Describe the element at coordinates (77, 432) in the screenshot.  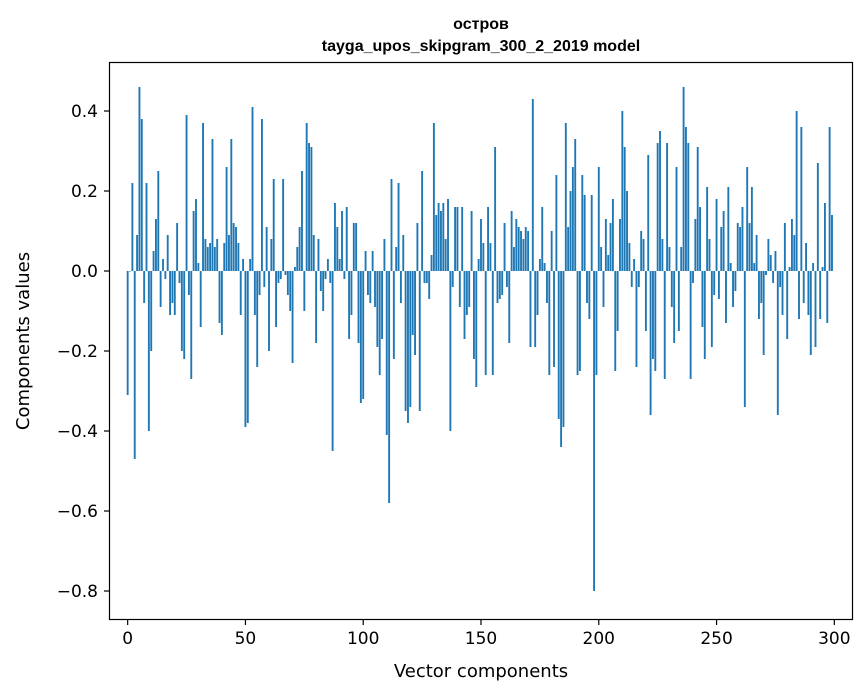
I see `y-tick-label: −0.4` at that location.